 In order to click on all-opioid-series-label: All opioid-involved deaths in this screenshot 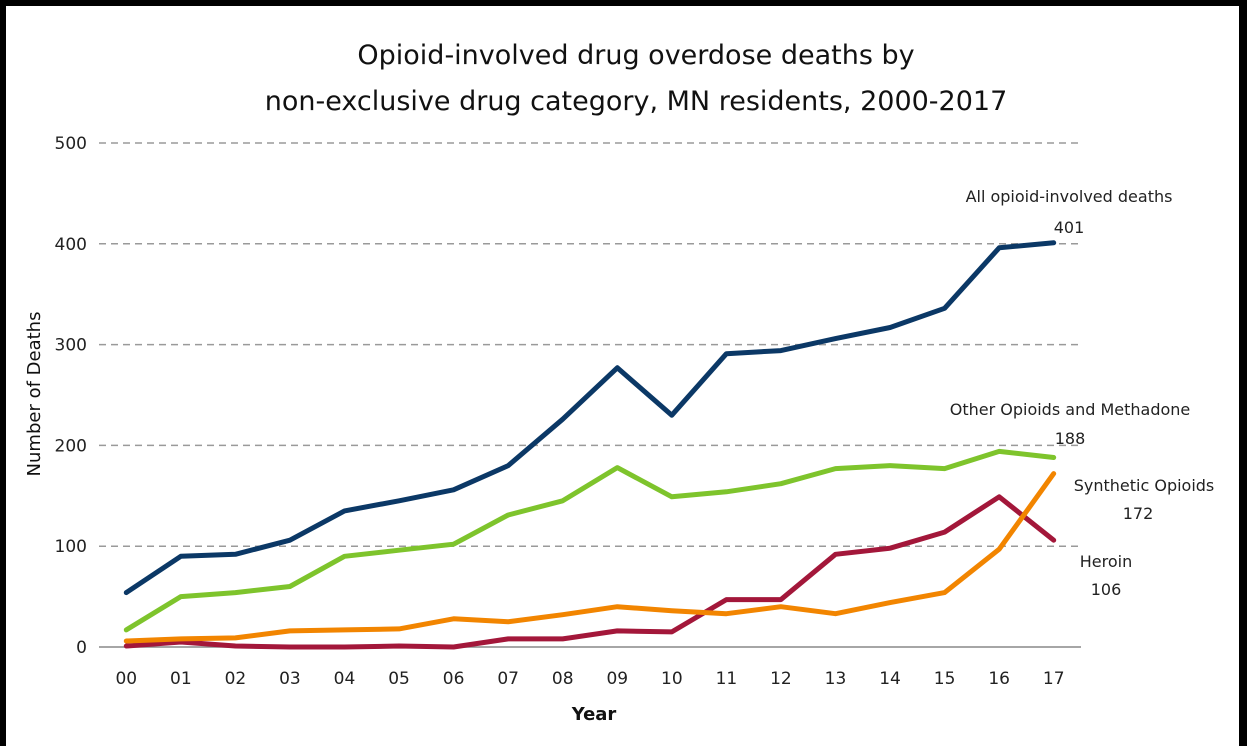, I will do `click(1069, 196)`.